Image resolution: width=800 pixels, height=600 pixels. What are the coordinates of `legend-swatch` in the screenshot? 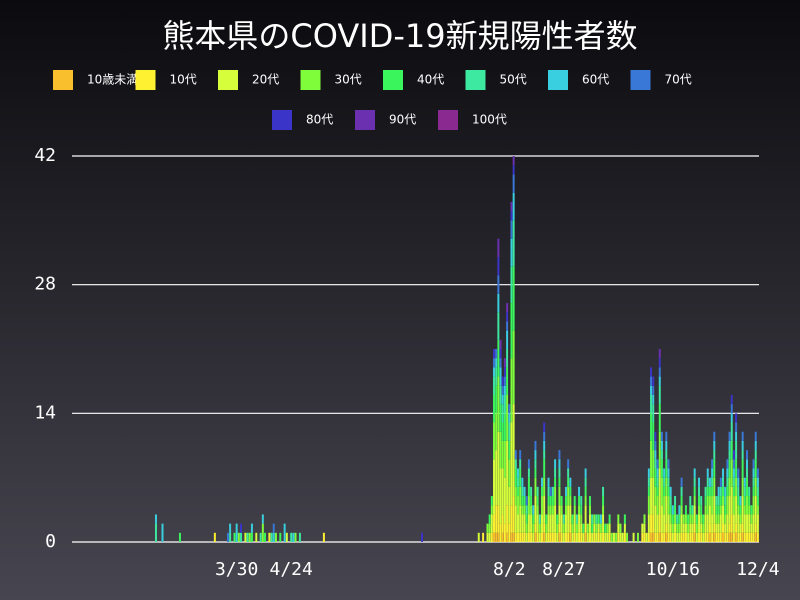 It's located at (365, 120).